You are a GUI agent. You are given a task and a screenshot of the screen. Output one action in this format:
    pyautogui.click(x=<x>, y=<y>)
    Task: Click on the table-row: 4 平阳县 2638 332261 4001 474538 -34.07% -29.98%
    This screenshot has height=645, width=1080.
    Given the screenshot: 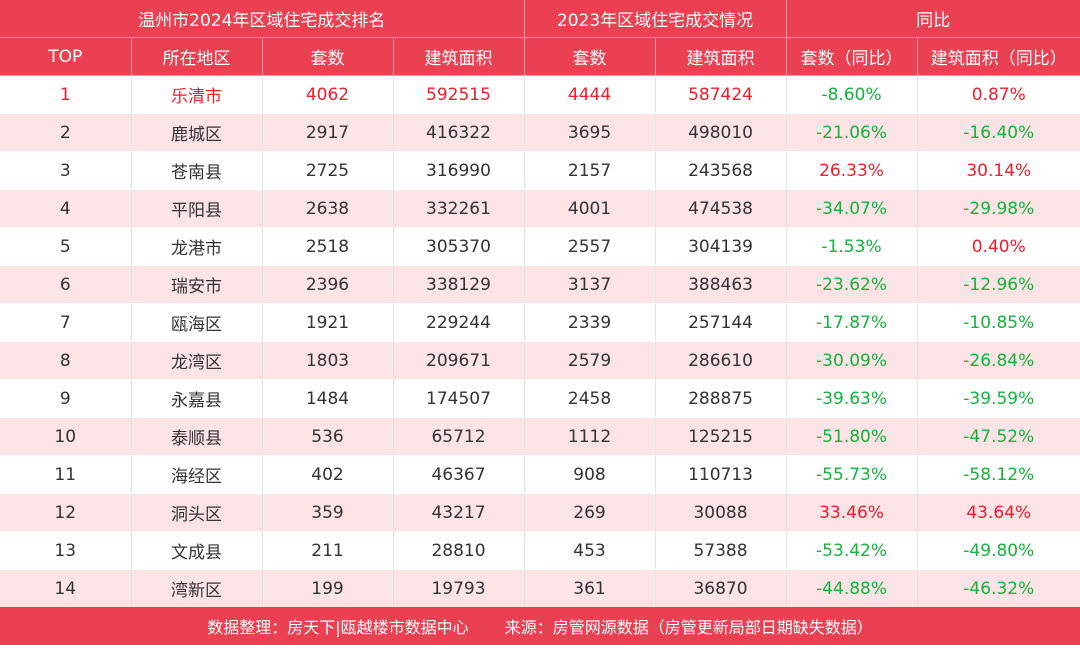 What is the action you would take?
    pyautogui.click(x=540, y=208)
    